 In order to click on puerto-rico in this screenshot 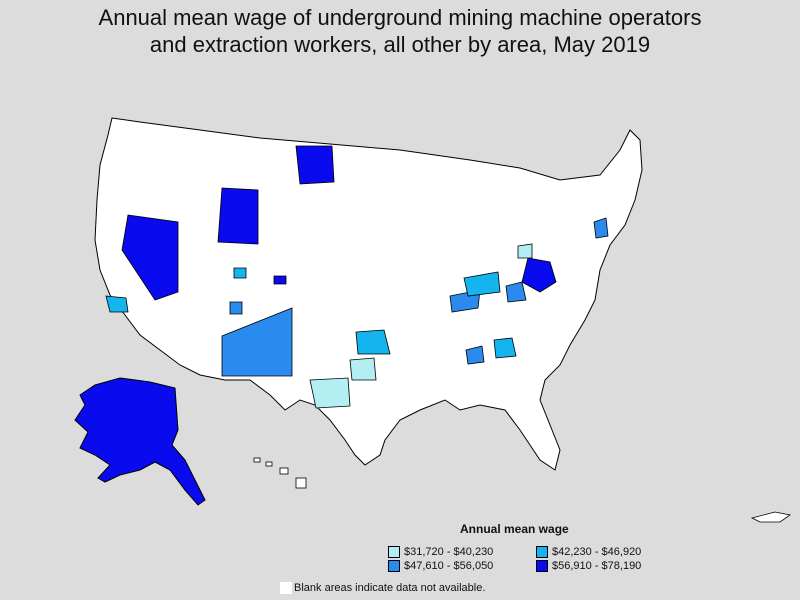, I will do `click(770, 517)`.